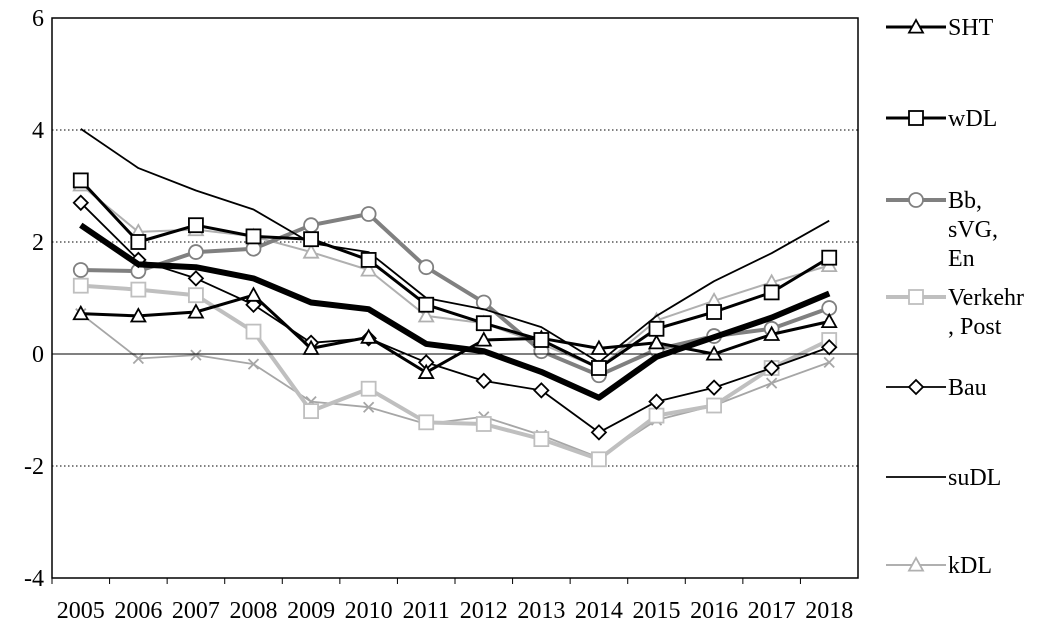 The width and height of the screenshot is (1042, 626). Describe the element at coordinates (829, 611) in the screenshot. I see `x-tick-label: 2018` at that location.